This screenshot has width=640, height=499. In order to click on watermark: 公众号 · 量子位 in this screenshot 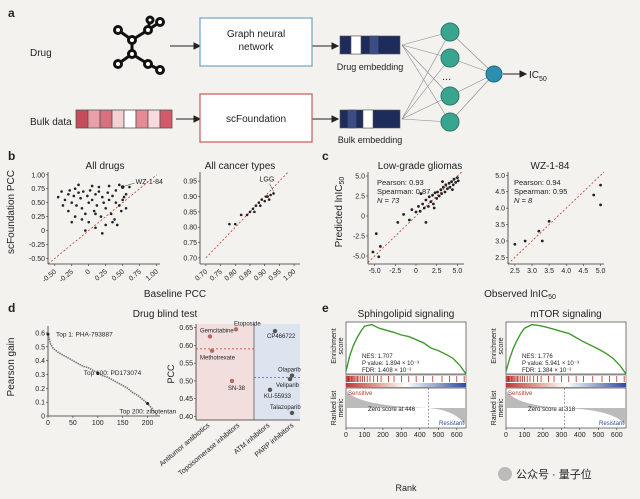, I will do `click(545, 474)`.